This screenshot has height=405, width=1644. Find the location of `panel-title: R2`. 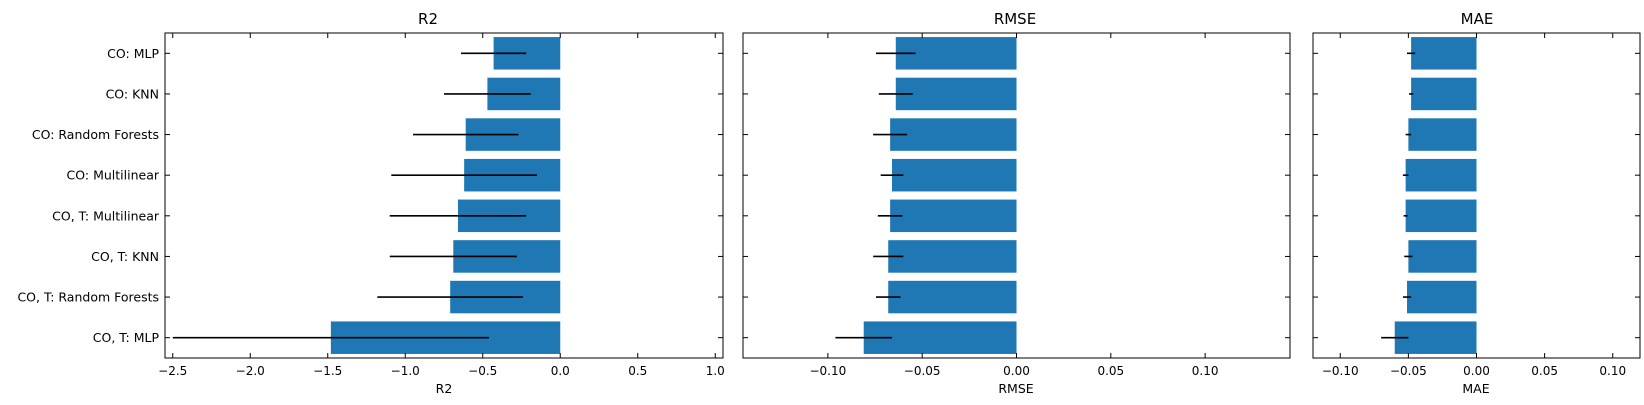

panel-title: R2 is located at coordinates (428, 19).